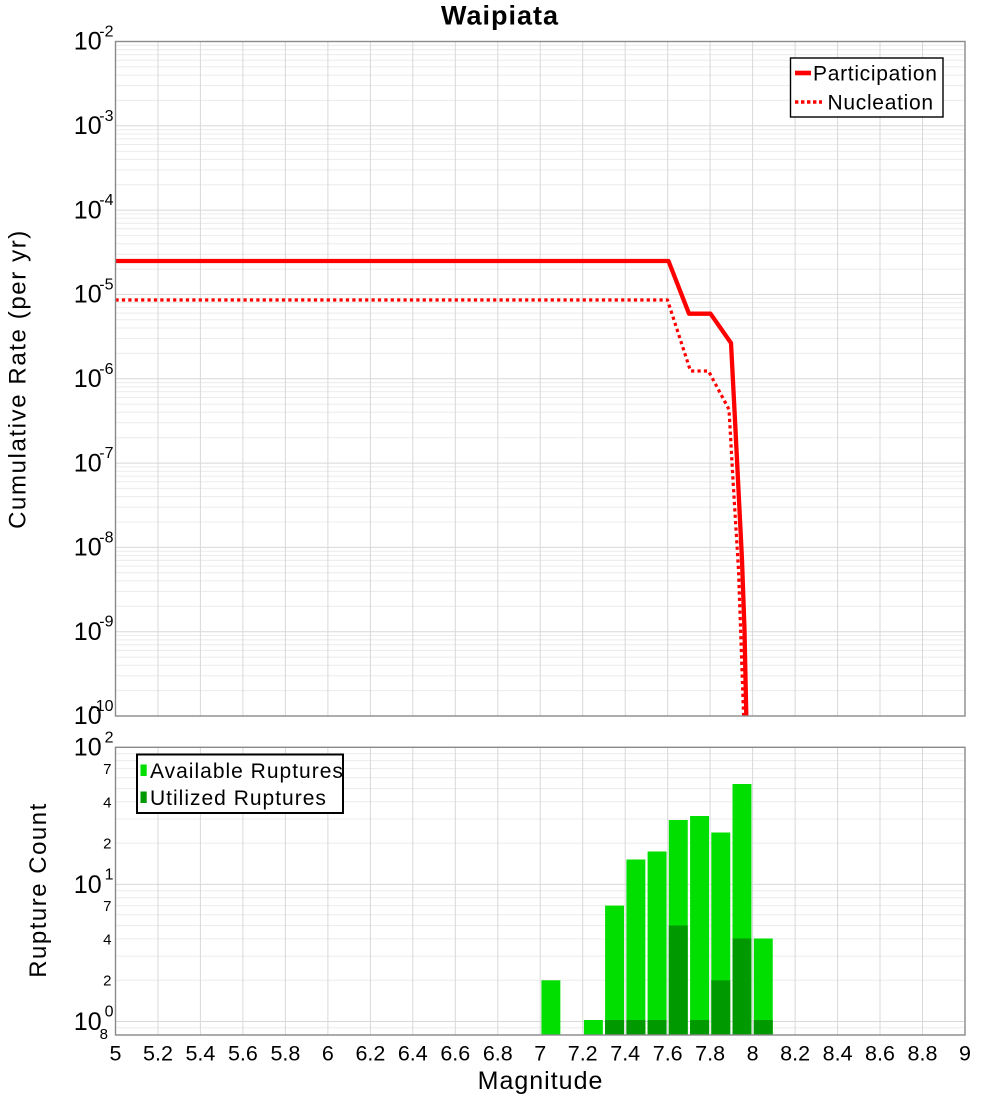 This screenshot has height=1100, width=1000. What do you see at coordinates (106, 369) in the screenshot?
I see `svg-text: -6` at bounding box center [106, 369].